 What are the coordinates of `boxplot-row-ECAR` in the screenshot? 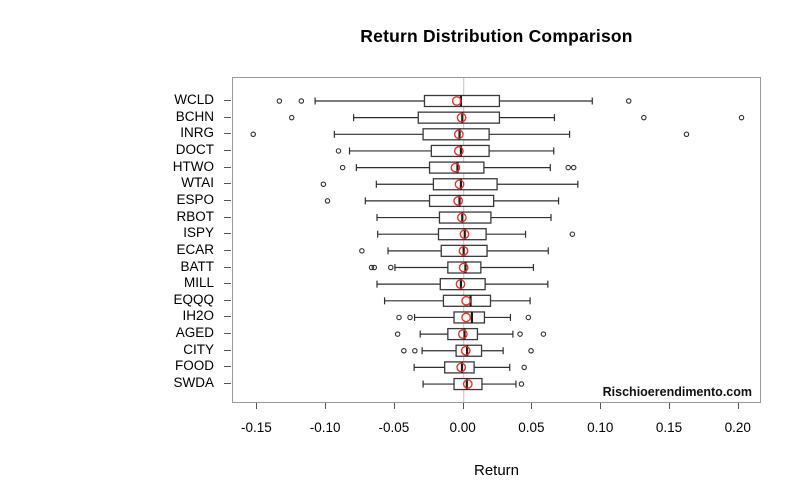 It's located at (454, 251).